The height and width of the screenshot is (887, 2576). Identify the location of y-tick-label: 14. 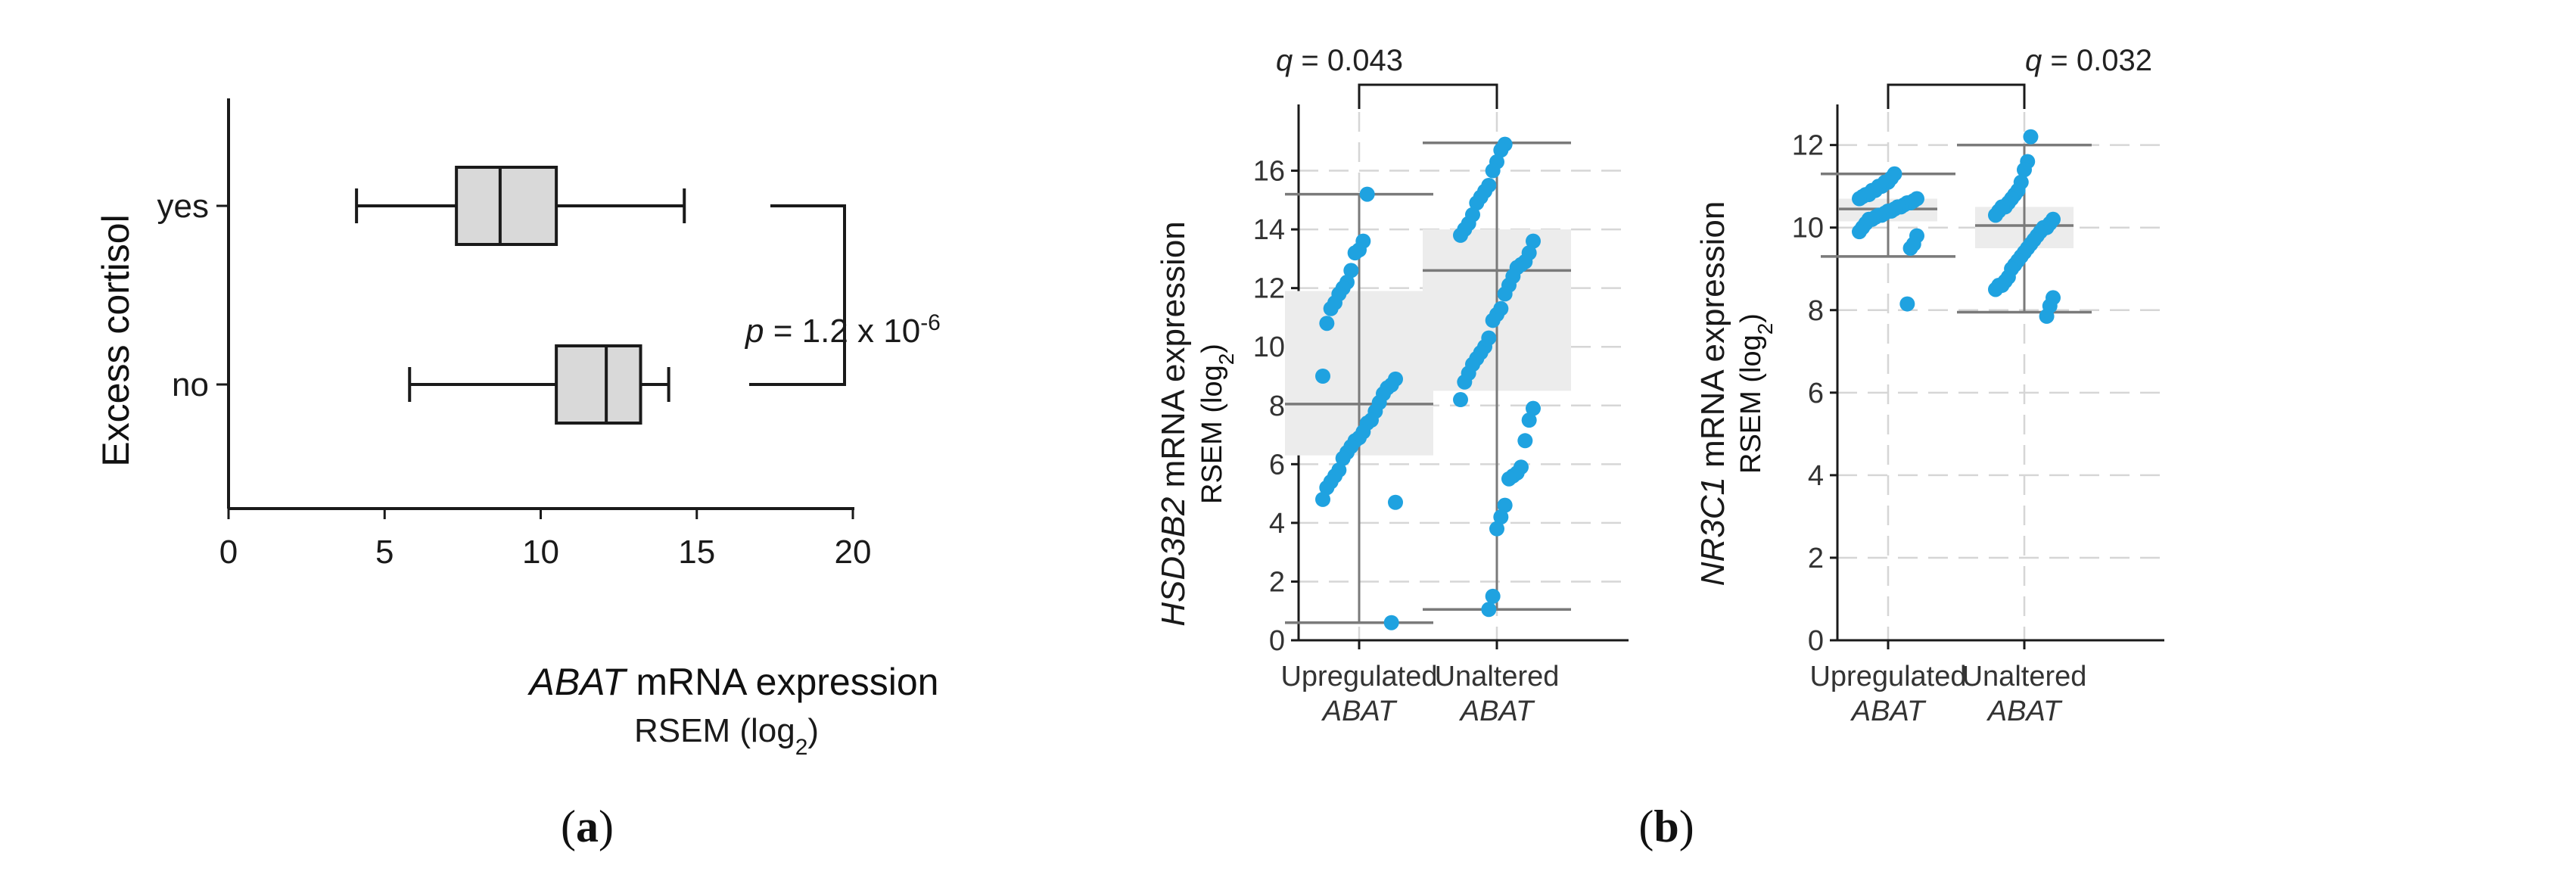
(1269, 230).